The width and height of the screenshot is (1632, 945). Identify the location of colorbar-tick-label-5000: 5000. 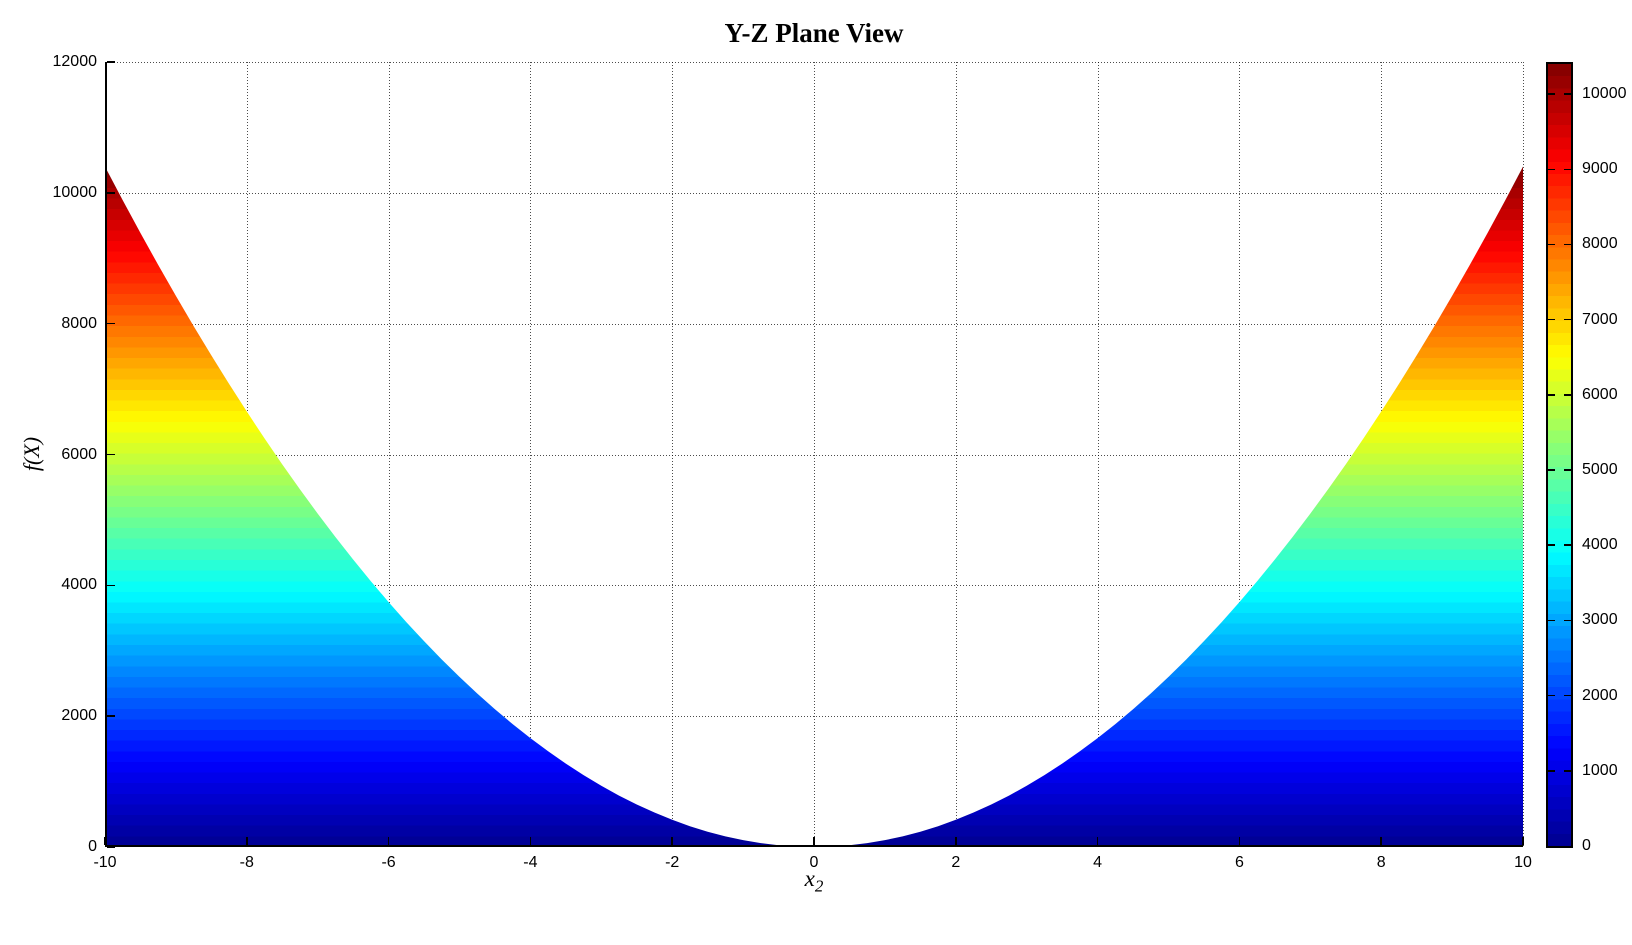
(1600, 470).